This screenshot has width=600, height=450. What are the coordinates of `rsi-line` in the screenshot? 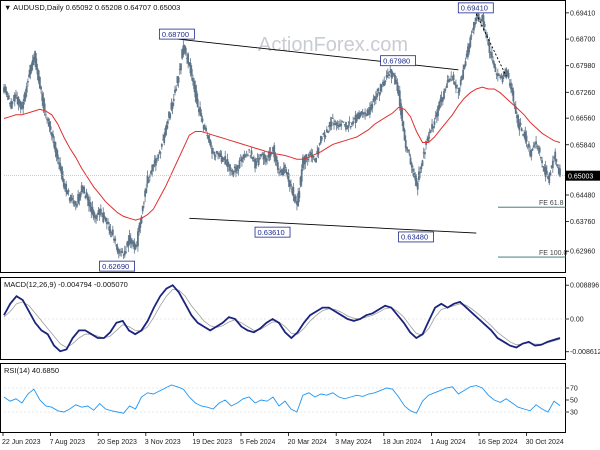 It's located at (282, 399).